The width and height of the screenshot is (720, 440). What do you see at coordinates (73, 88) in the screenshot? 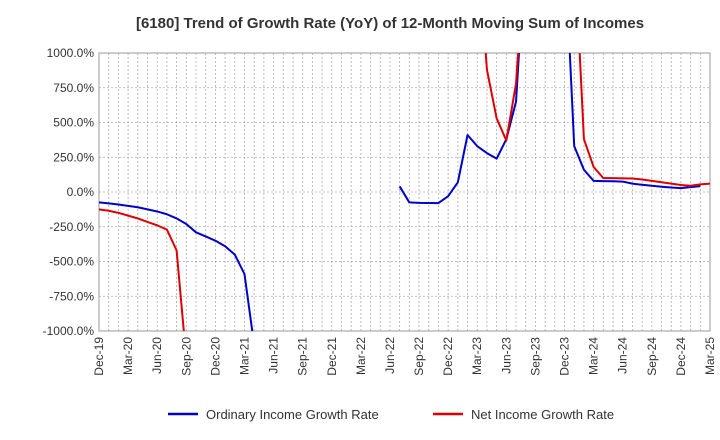
I see `y-tick-label: 750.0%` at bounding box center [73, 88].